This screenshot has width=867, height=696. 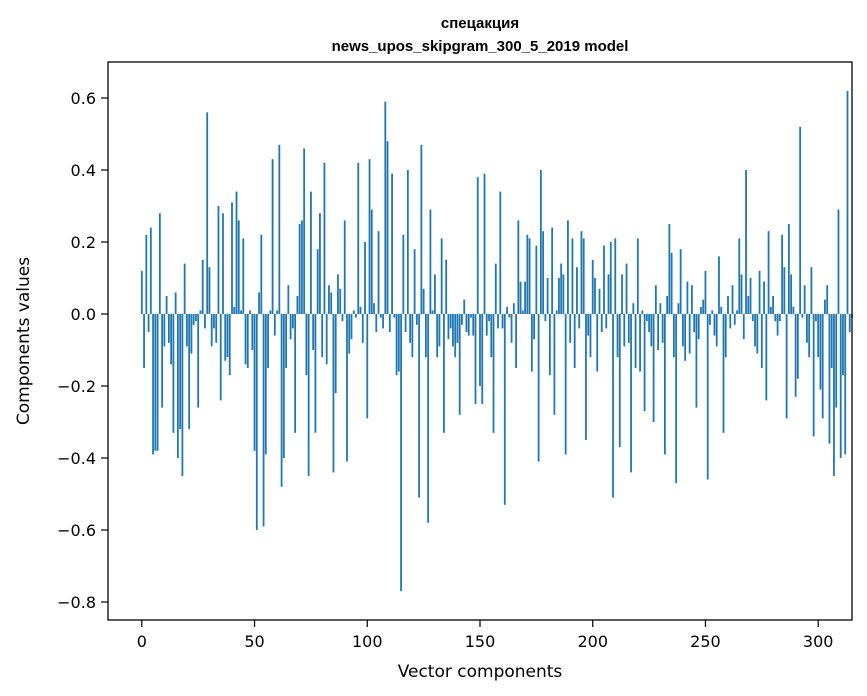 What do you see at coordinates (254, 641) in the screenshot?
I see `x-tick-label: 50` at bounding box center [254, 641].